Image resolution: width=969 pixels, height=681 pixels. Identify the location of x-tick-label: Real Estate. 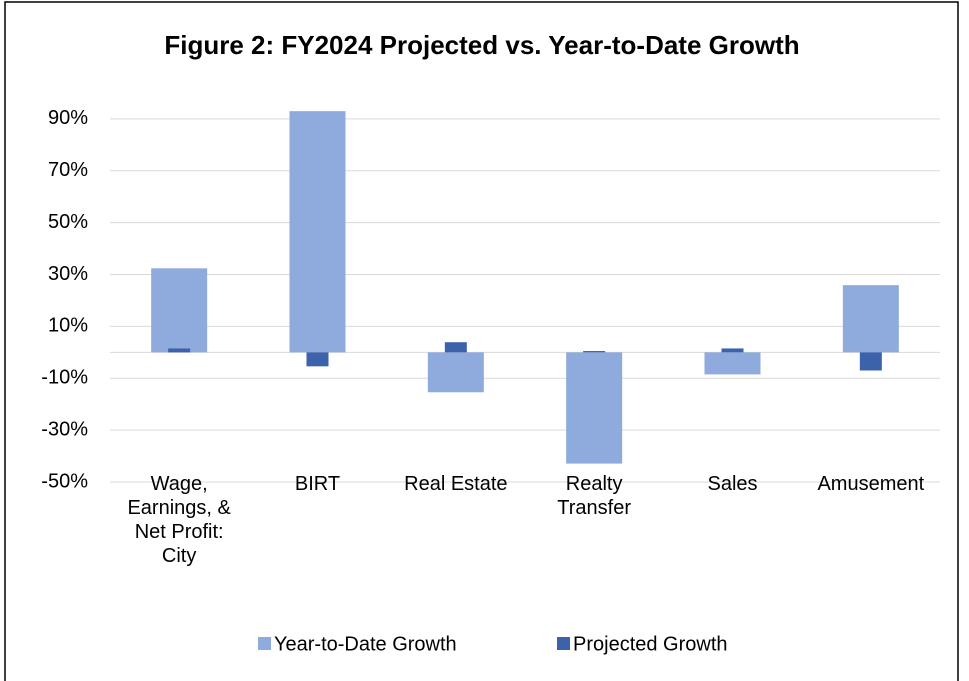
(456, 484).